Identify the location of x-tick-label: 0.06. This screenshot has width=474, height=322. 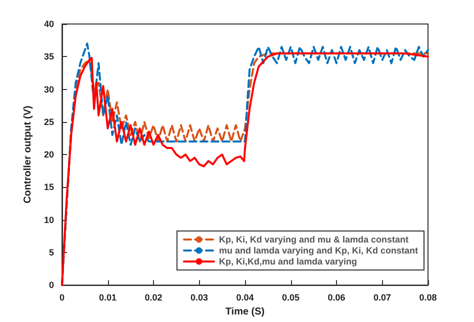
(337, 297).